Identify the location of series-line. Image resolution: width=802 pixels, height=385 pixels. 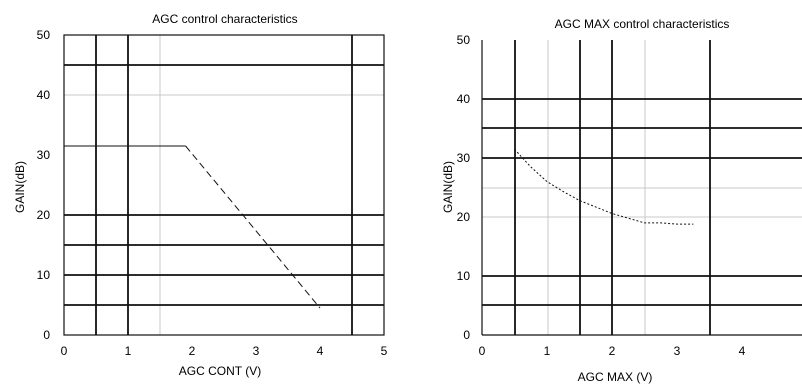
(604, 186).